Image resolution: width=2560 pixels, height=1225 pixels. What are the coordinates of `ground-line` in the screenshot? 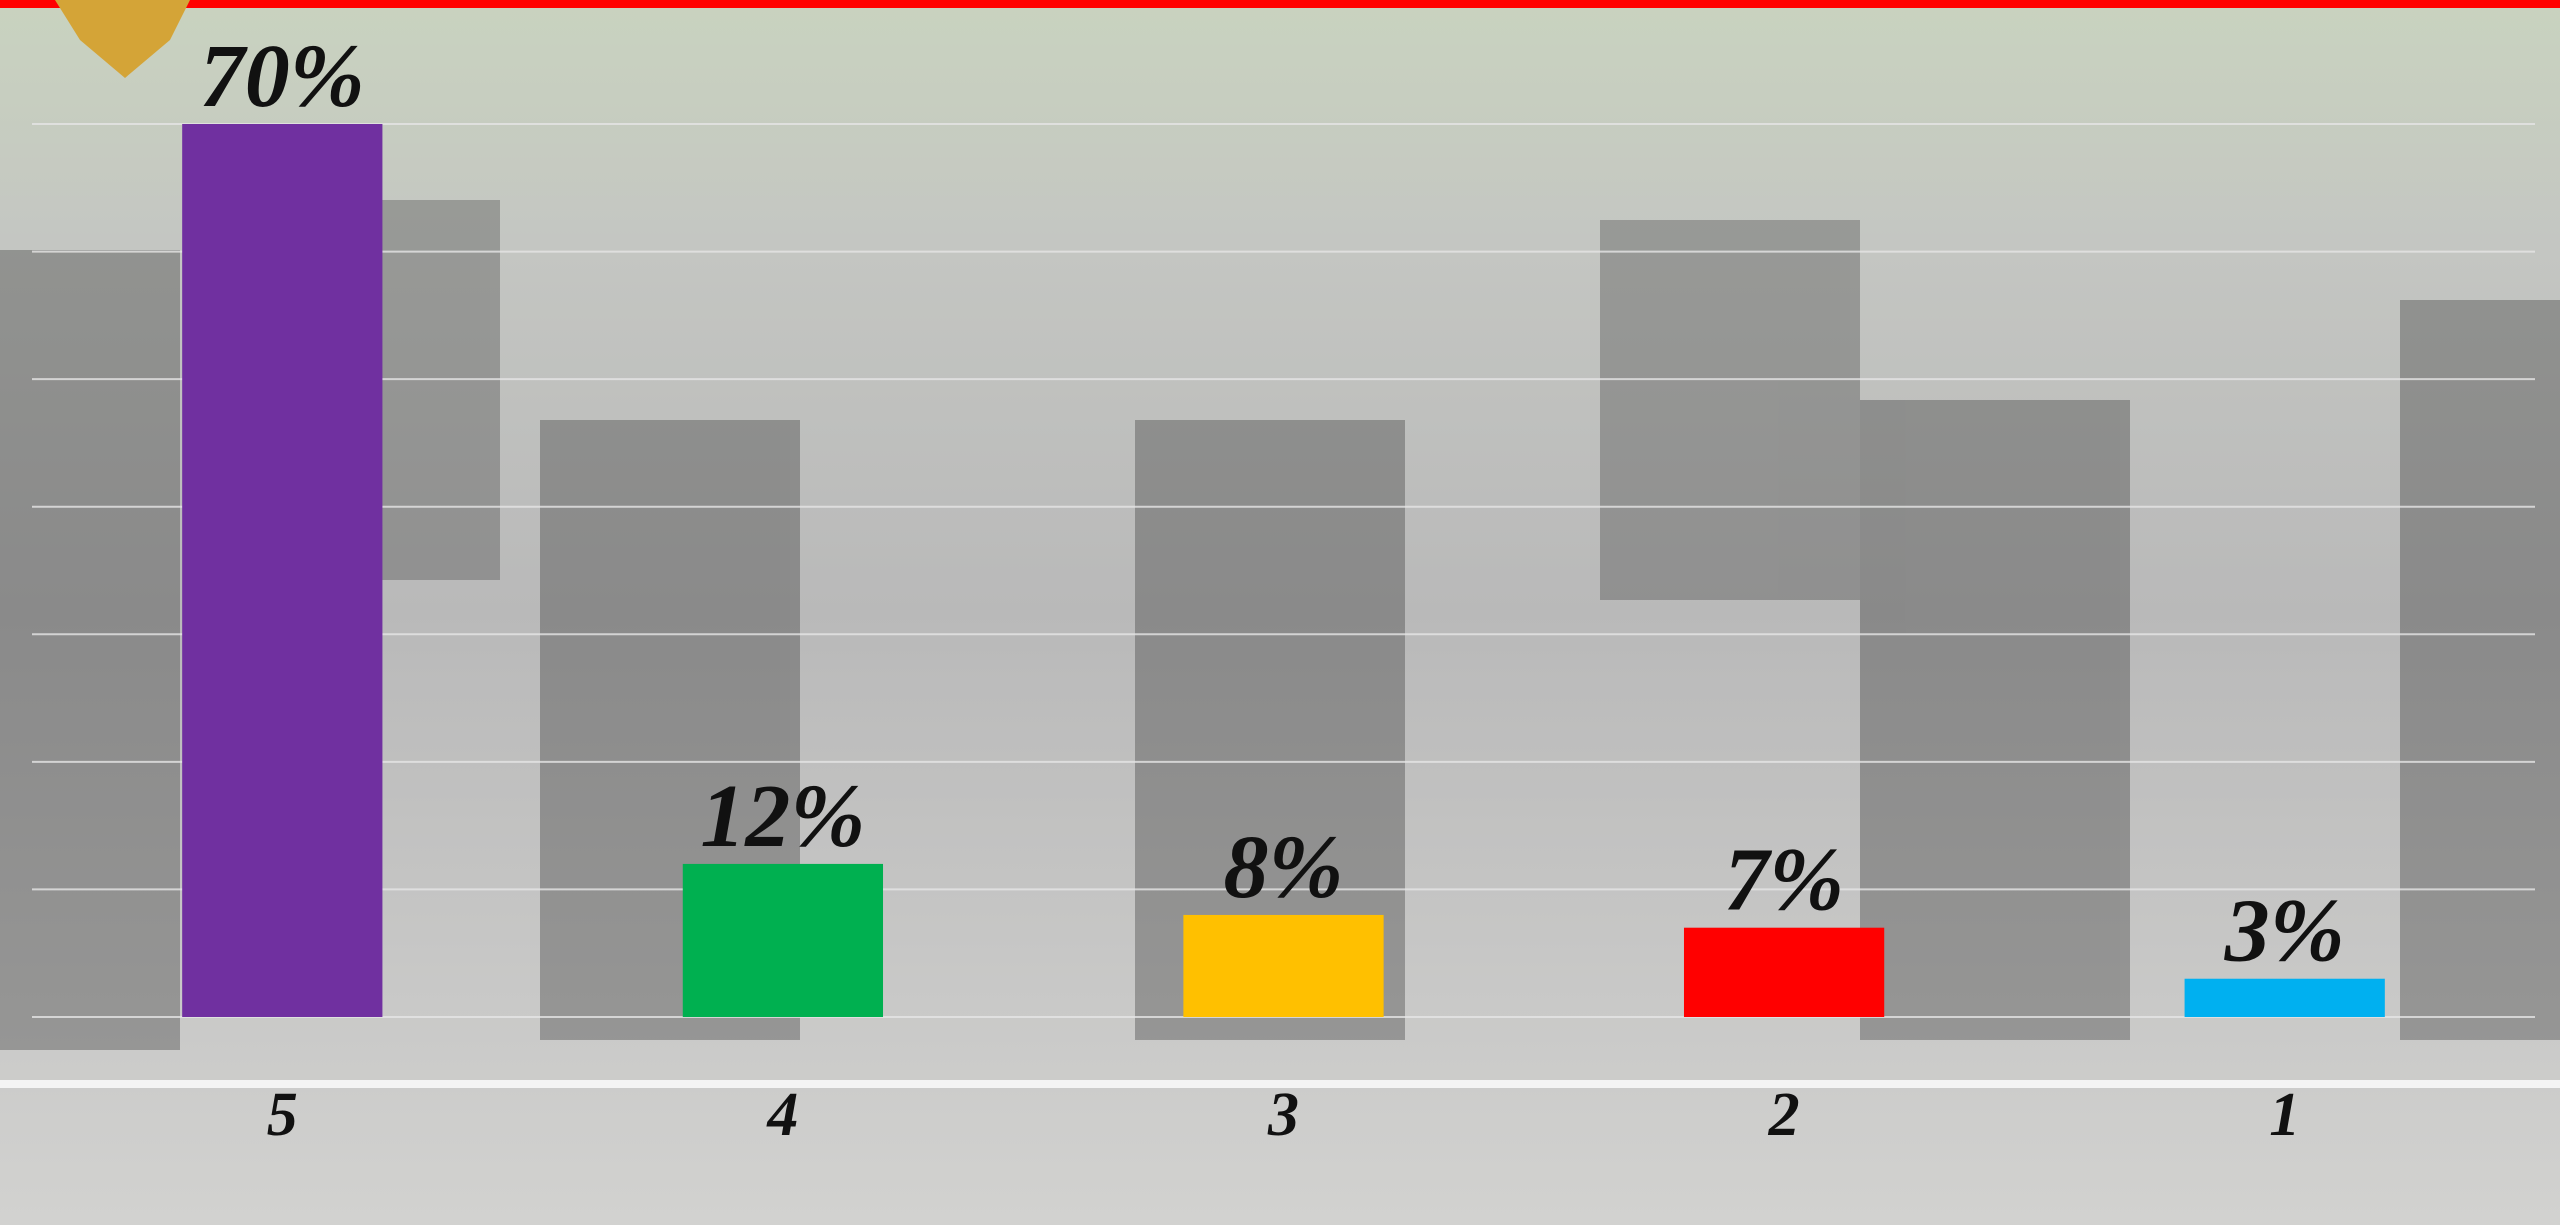 It's located at (1280, 1084).